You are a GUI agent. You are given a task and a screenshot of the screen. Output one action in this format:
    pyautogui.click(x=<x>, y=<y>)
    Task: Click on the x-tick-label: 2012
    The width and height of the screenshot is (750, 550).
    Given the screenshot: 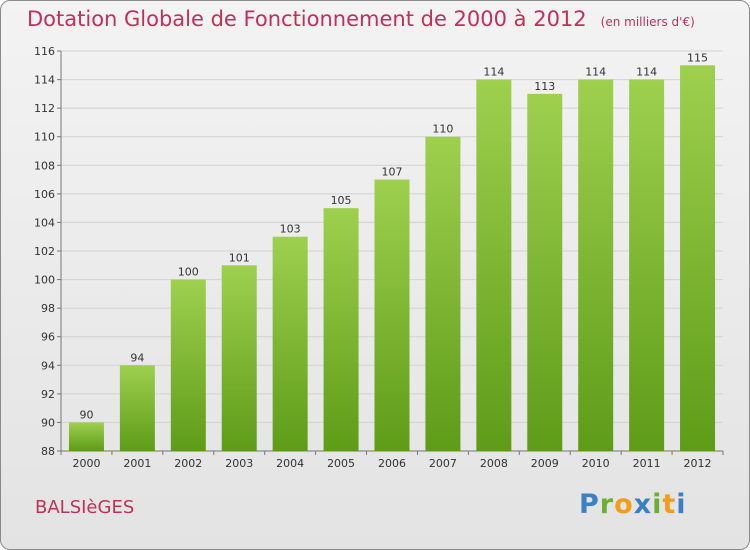 What is the action you would take?
    pyautogui.click(x=698, y=463)
    